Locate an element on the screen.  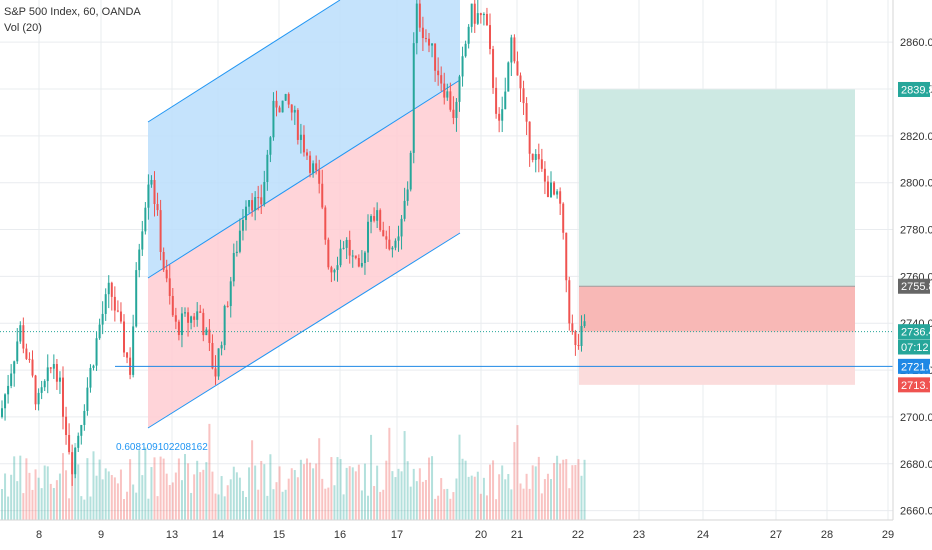
price-tag is located at coordinates (914, 286).